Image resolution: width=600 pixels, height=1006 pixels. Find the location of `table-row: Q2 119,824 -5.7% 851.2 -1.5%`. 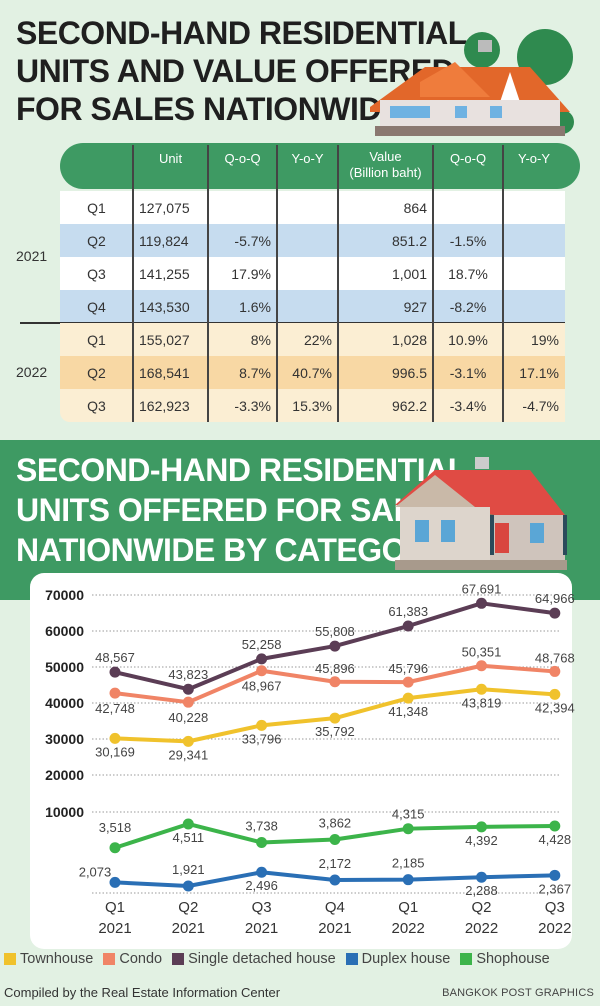

table-row: Q2 119,824 -5.7% 851.2 -1.5% is located at coordinates (312, 240).